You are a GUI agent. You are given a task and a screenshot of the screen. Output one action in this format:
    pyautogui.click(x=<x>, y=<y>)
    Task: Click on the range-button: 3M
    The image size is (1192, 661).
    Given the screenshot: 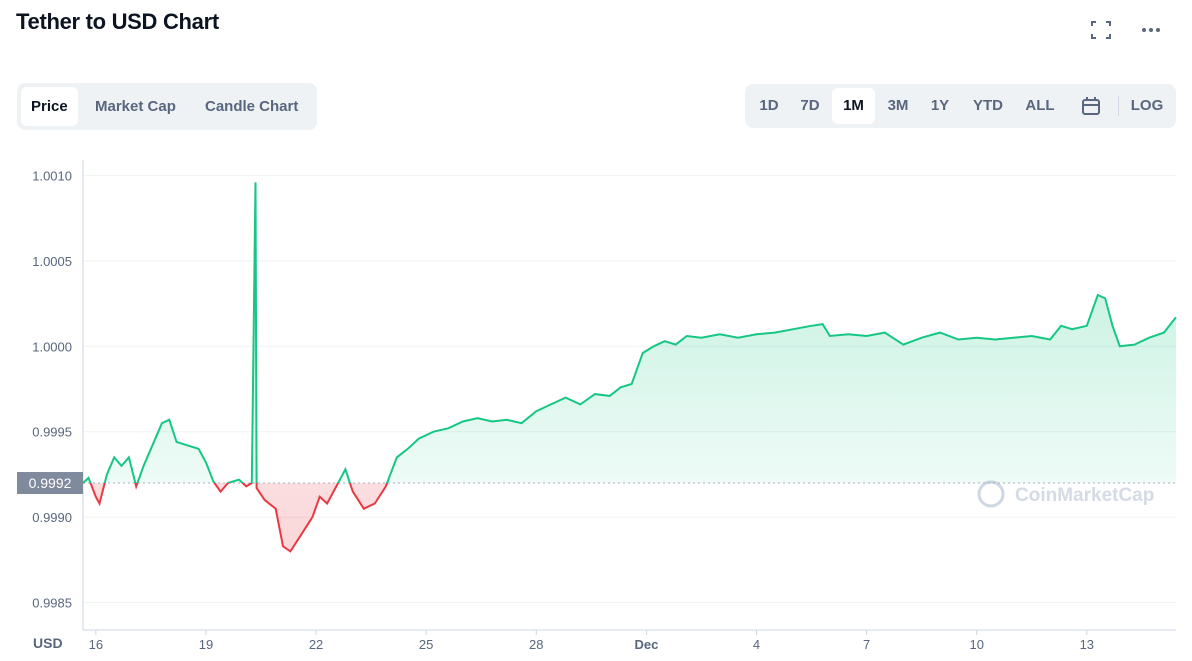 What is the action you would take?
    pyautogui.click(x=898, y=105)
    